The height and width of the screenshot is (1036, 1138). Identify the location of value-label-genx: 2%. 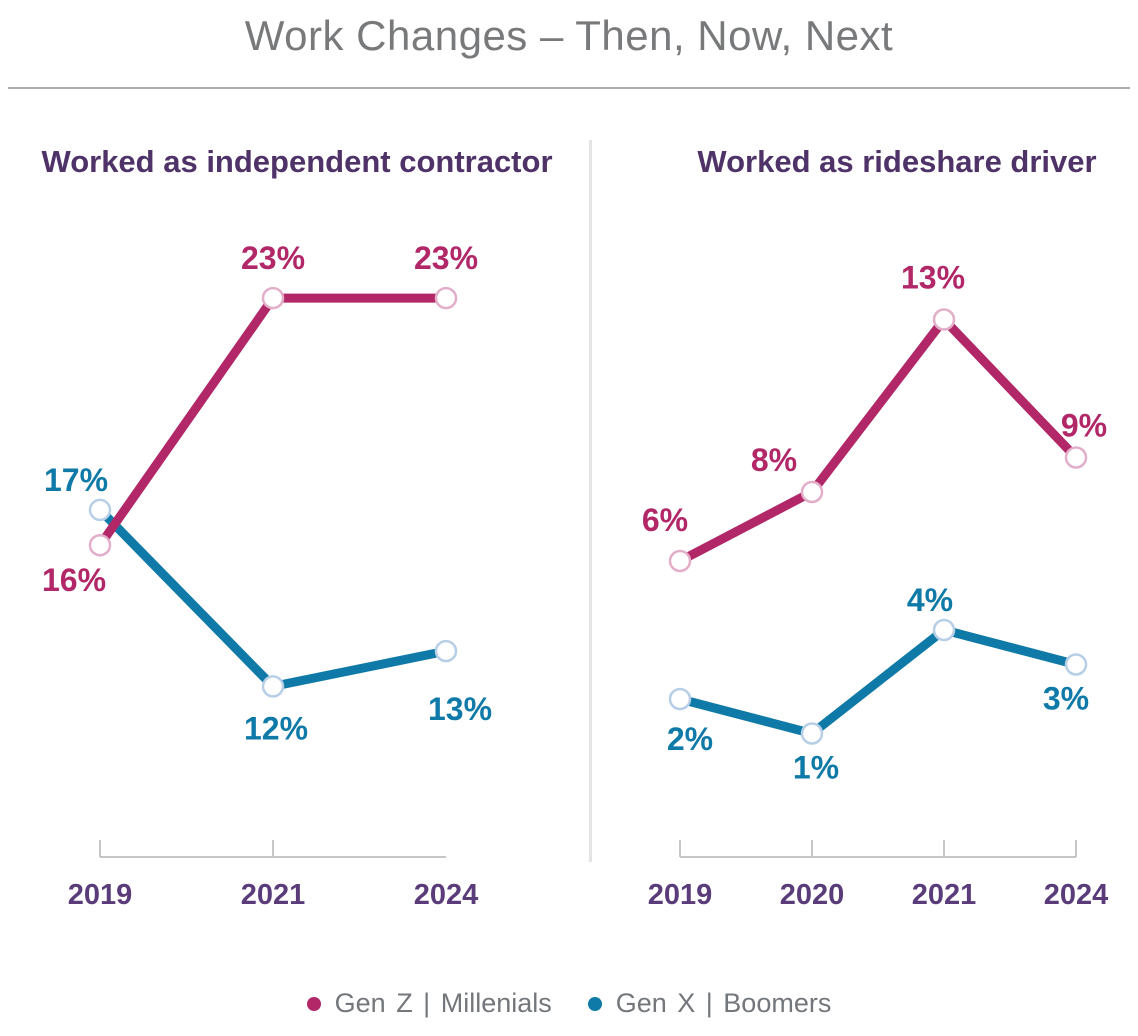
(690, 739).